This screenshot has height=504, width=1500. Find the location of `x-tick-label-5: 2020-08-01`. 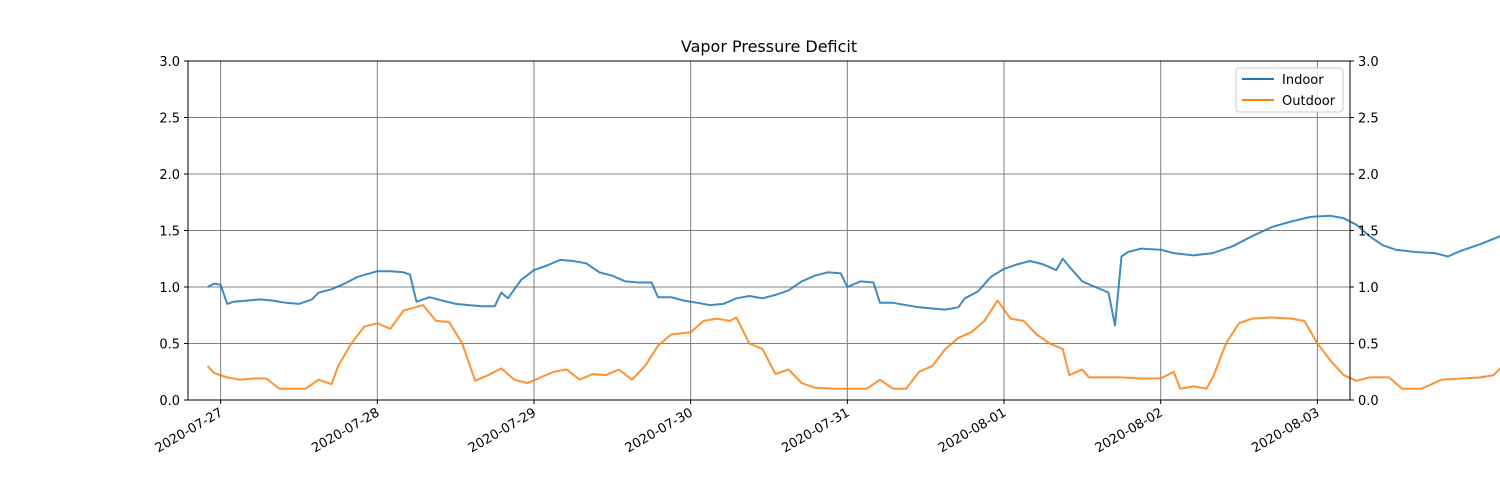

x-tick-label-5: 2020-08-01 is located at coordinates (972, 430).